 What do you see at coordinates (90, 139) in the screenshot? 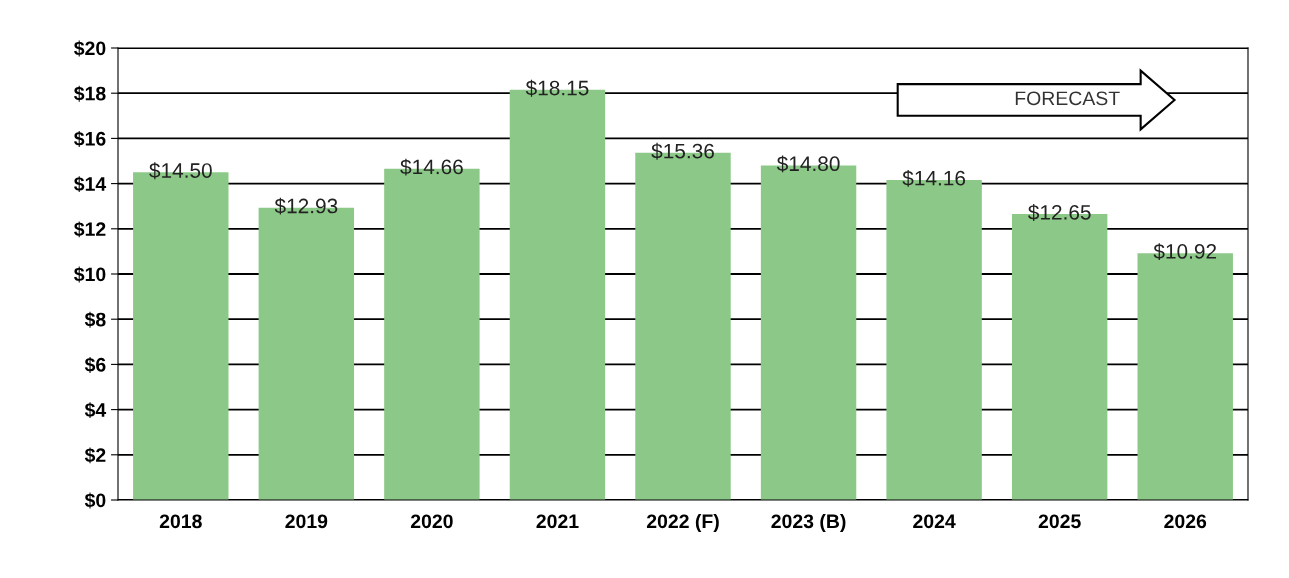
I see `y-tick-label: $16` at bounding box center [90, 139].